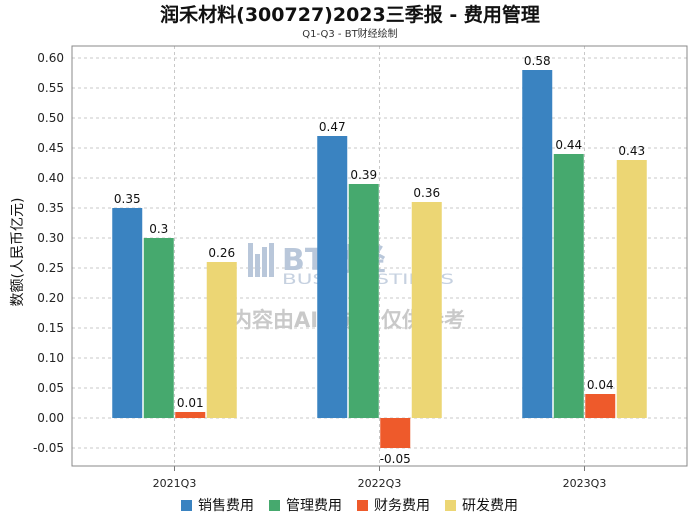 The image size is (700, 524). I want to click on data-label: 0.58, so click(537, 61).